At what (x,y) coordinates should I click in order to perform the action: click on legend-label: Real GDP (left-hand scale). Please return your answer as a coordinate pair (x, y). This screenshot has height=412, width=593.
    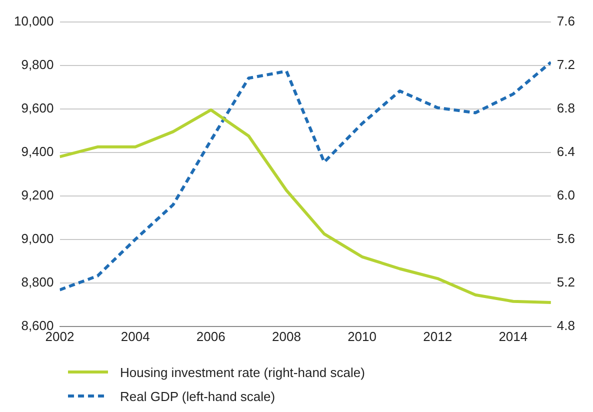
    Looking at the image, I should click on (198, 396).